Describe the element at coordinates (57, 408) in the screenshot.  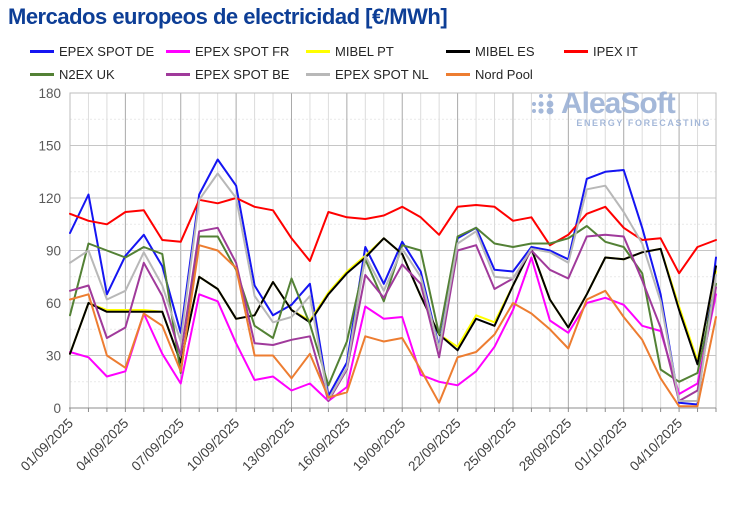
I see `svg-text: 0` at that location.